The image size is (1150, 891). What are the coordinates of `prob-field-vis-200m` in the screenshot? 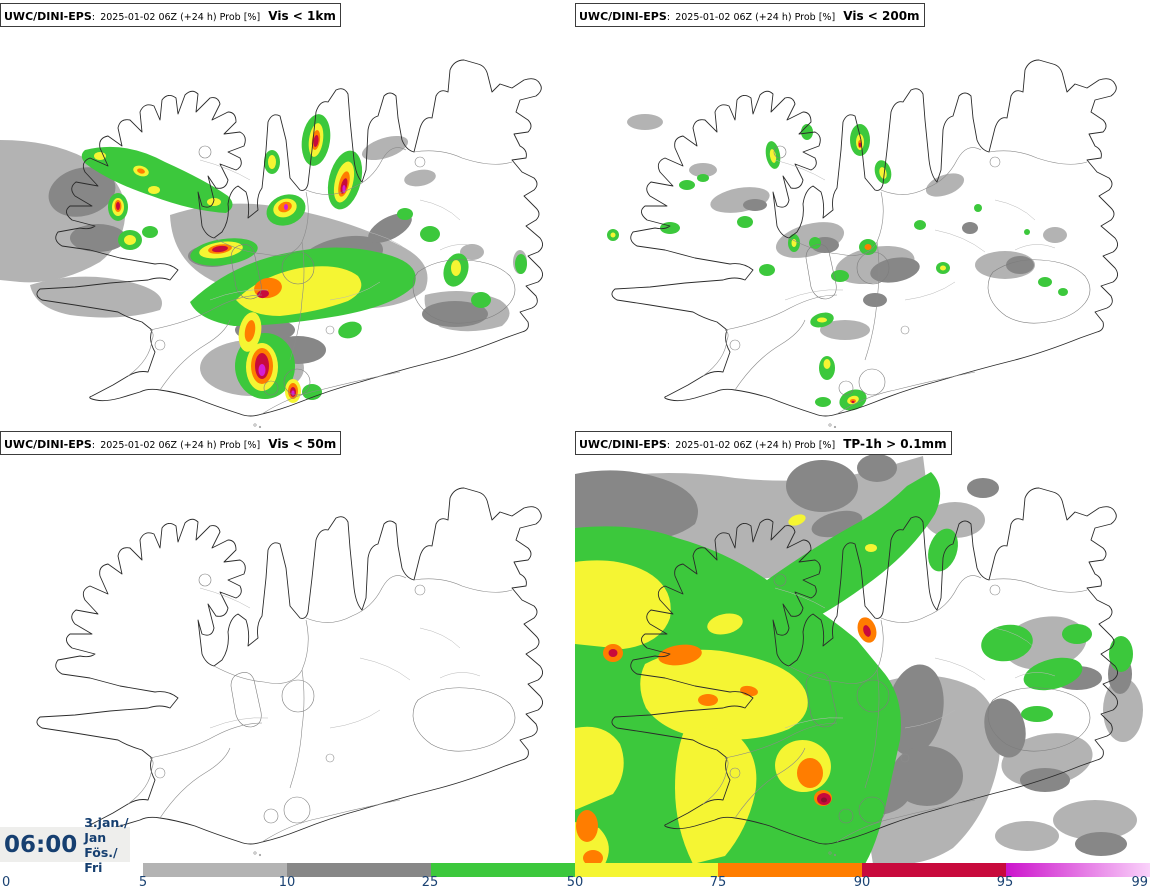 It's located at (837, 262).